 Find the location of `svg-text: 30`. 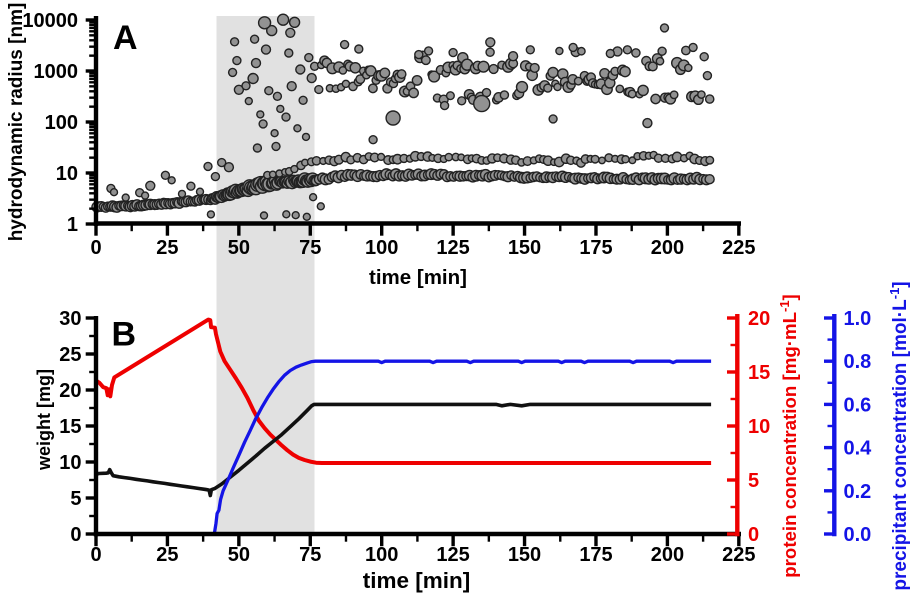

svg-text: 30 is located at coordinates (70, 319).